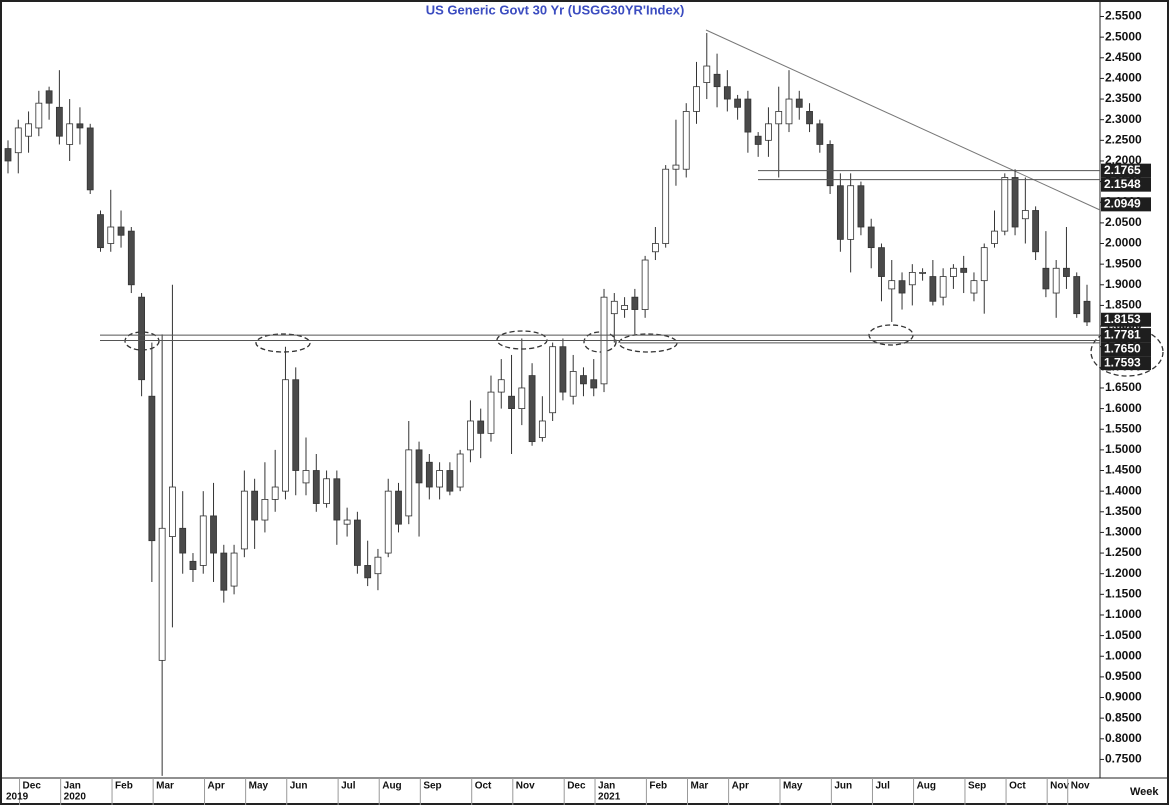  I want to click on y-tick-label: 2.0500, so click(1123, 222).